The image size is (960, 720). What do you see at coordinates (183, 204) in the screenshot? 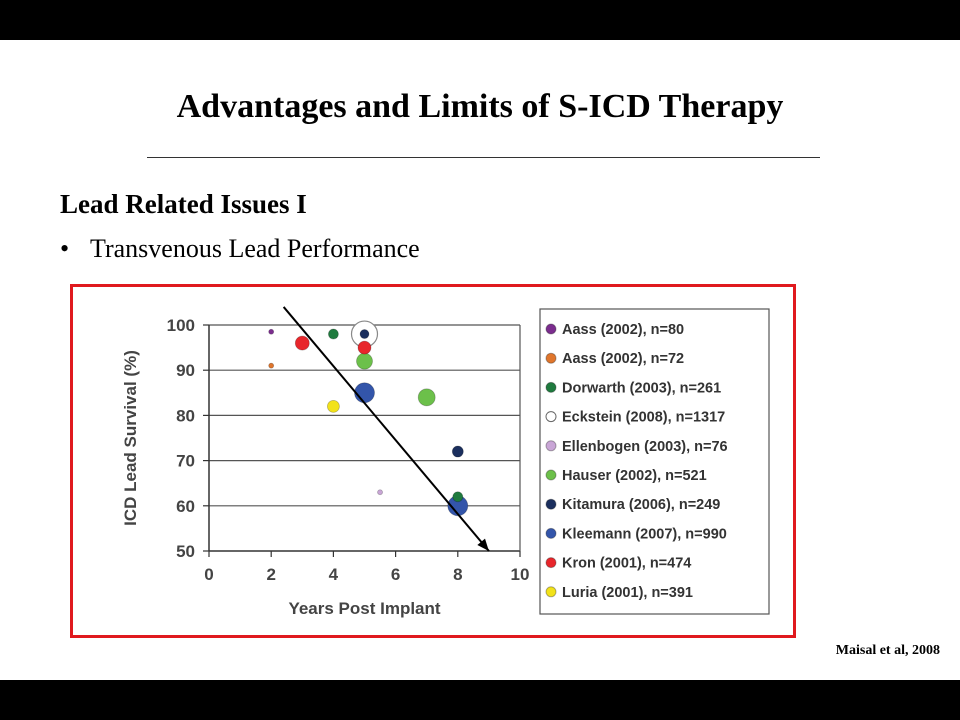
I see `section-heading: Lead Related Issues I` at bounding box center [183, 204].